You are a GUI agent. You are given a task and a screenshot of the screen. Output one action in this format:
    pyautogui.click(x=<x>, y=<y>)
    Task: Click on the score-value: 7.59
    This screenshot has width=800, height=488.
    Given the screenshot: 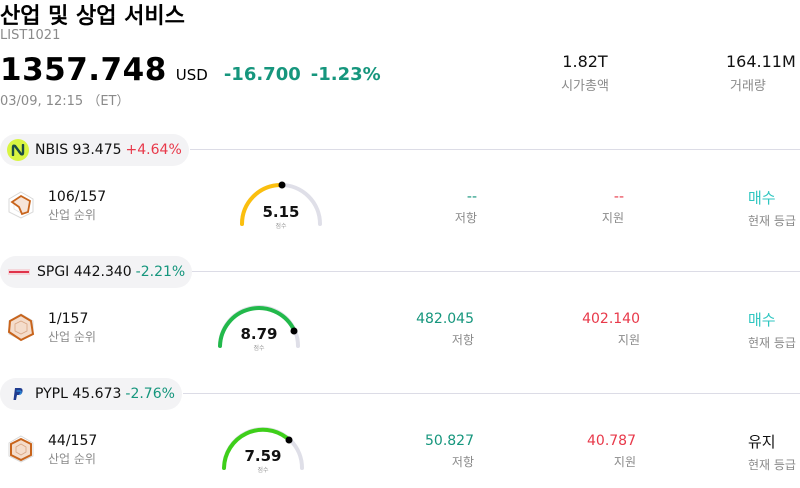 What is the action you would take?
    pyautogui.click(x=263, y=456)
    